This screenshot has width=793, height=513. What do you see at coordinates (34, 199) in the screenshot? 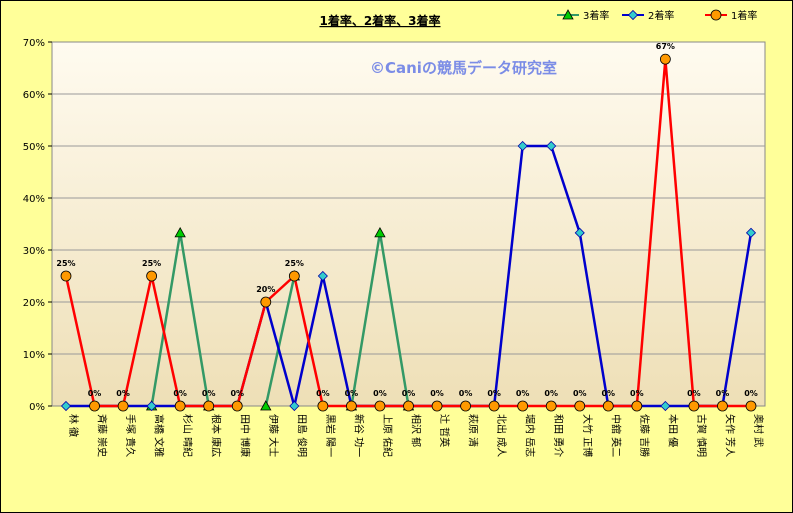
I see `y-tick-label: 40%` at bounding box center [34, 199].